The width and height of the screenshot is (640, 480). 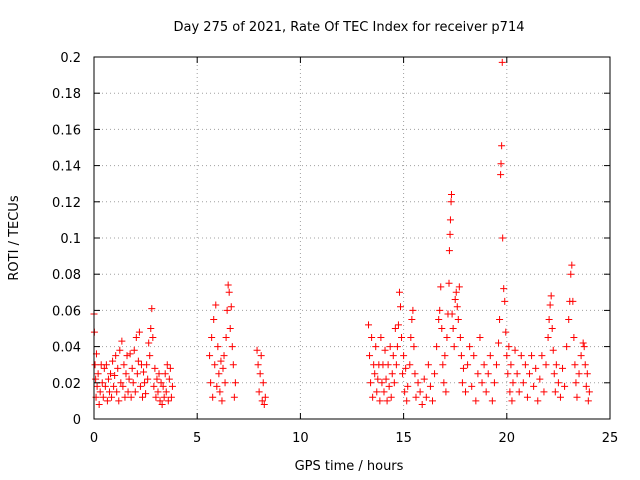 What do you see at coordinates (66, 130) in the screenshot?
I see `y-tick-label: 0.16` at bounding box center [66, 130].